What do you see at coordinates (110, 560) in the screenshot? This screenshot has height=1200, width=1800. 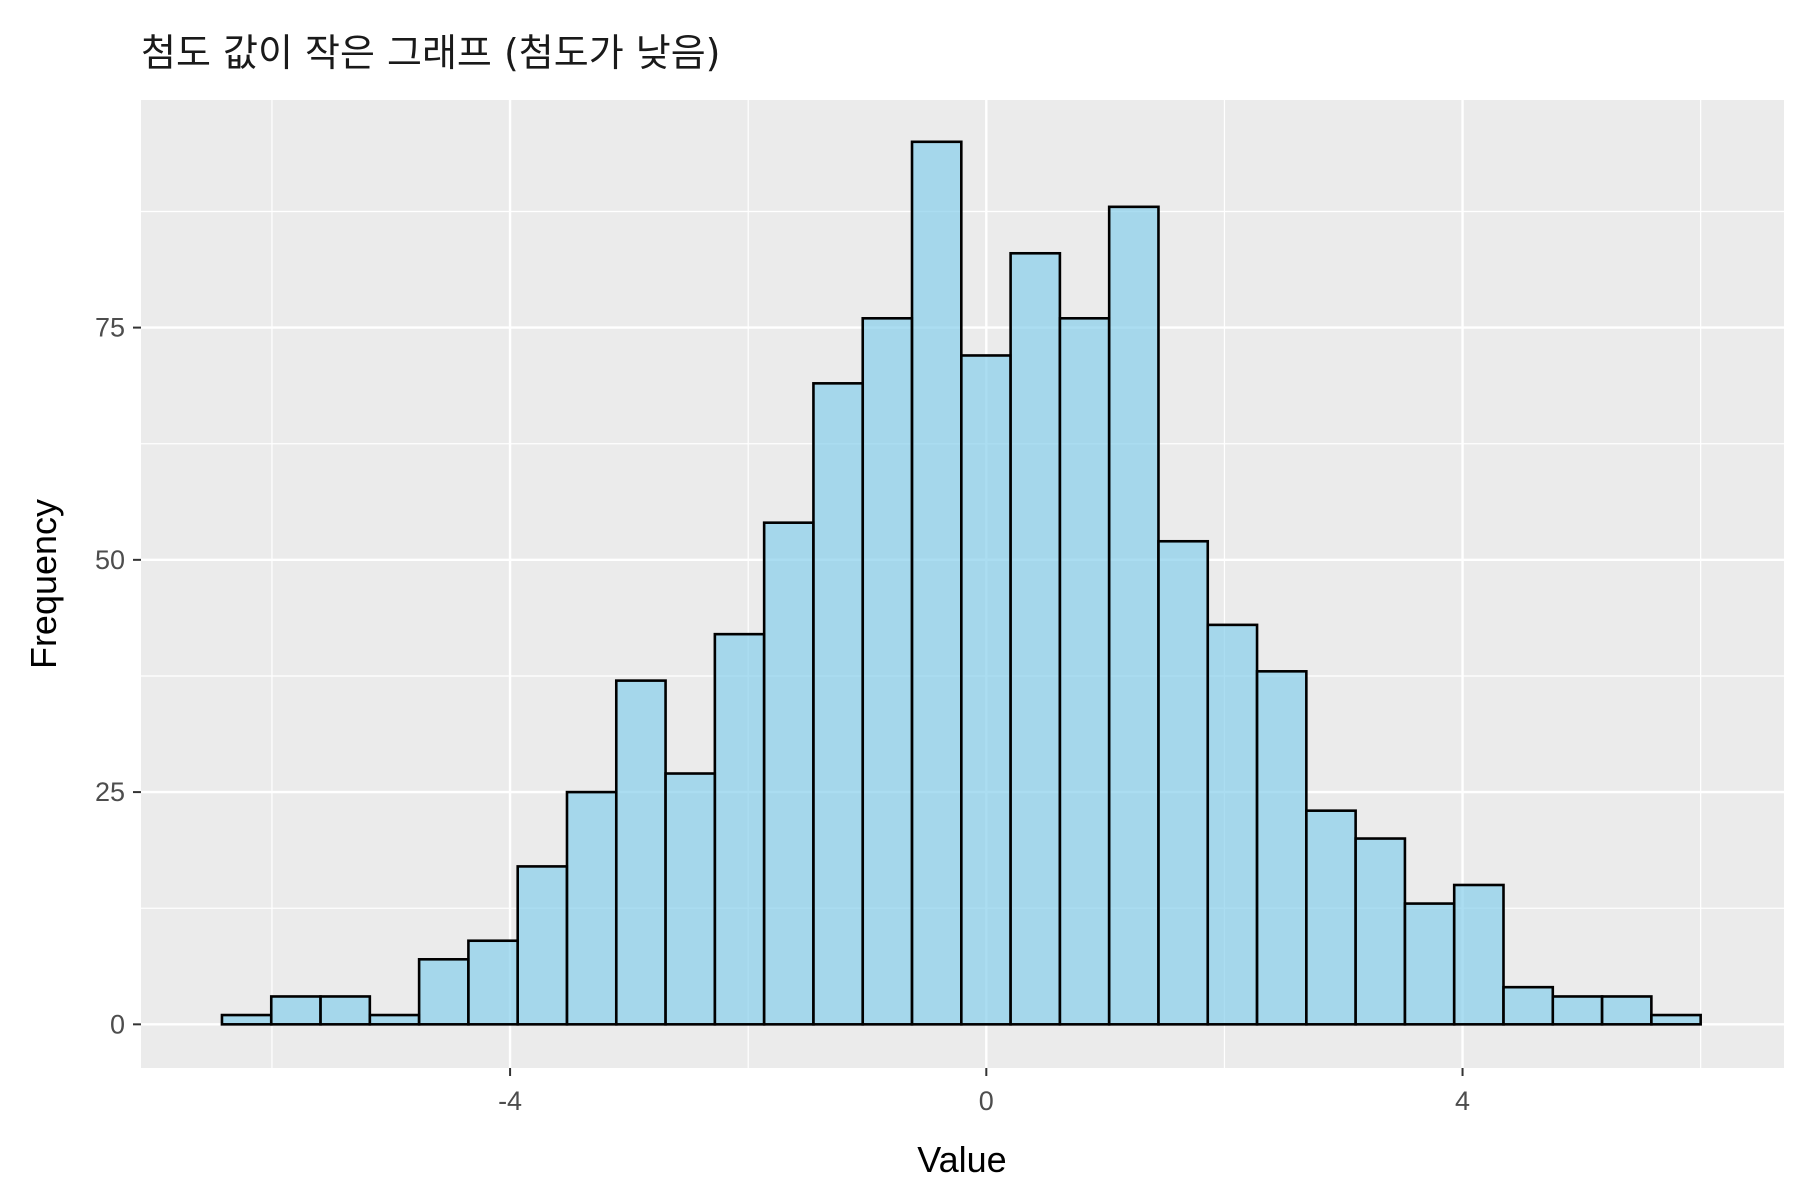 I see `y-tick-label: 50` at bounding box center [110, 560].